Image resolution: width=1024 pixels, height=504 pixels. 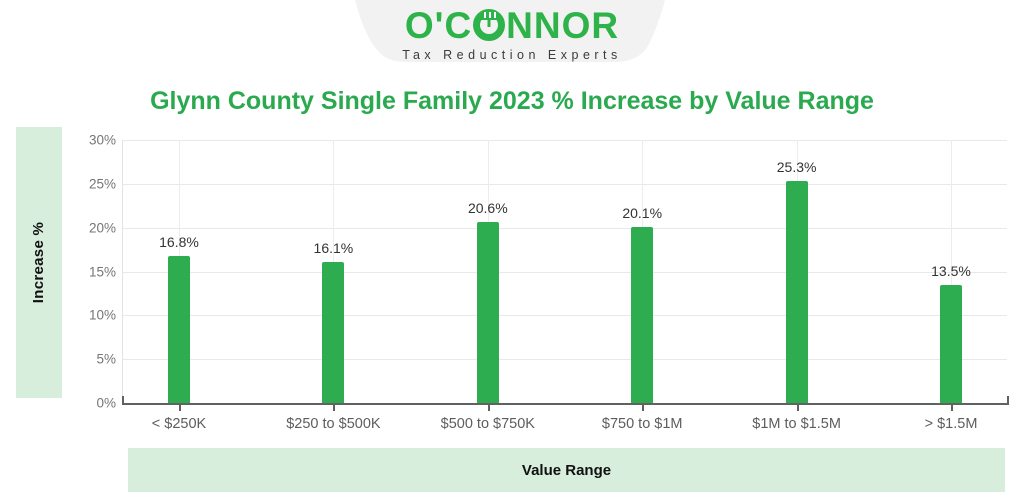 I want to click on x-axis-line, so click(x=565, y=403).